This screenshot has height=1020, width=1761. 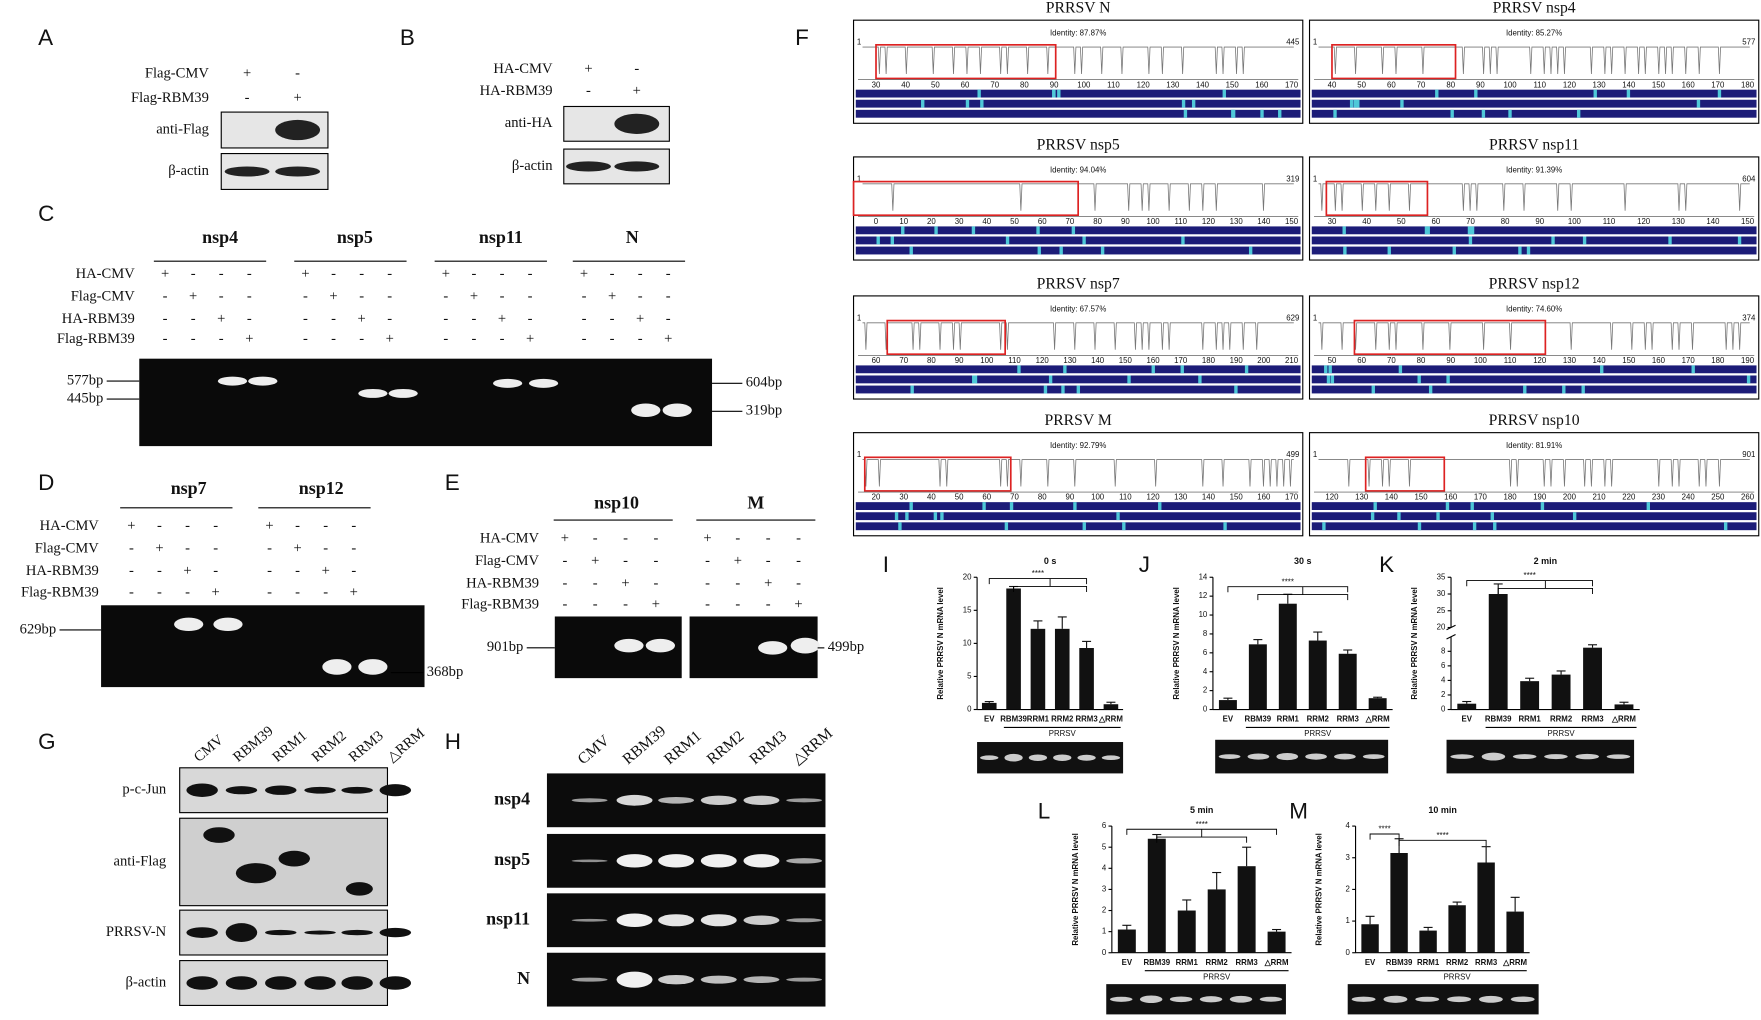 What do you see at coordinates (507, 561) in the screenshot?
I see `condition-label: Flag-CMV` at bounding box center [507, 561].